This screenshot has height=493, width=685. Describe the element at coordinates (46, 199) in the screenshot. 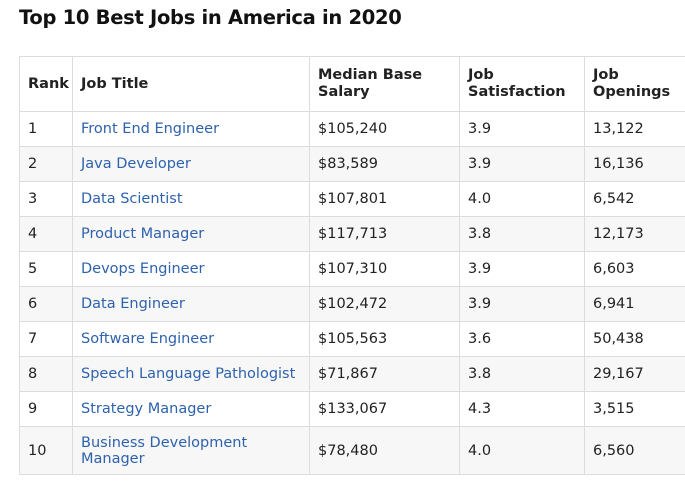

I see `rank-cell: 3` at that location.